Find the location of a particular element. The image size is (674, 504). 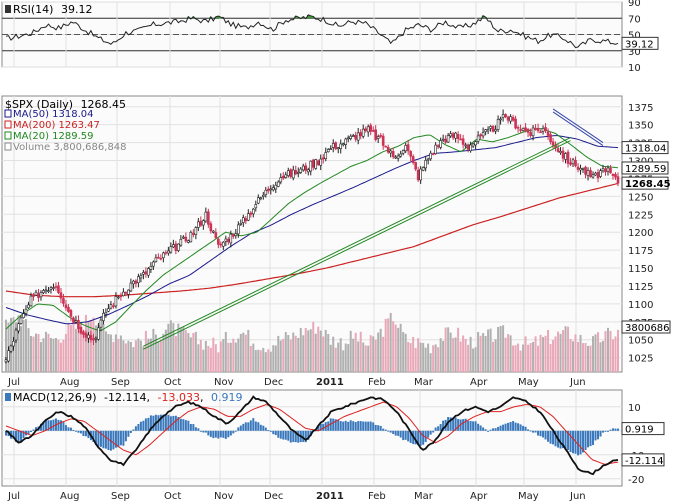

rsi-tick-label: 10 is located at coordinates (634, 68).